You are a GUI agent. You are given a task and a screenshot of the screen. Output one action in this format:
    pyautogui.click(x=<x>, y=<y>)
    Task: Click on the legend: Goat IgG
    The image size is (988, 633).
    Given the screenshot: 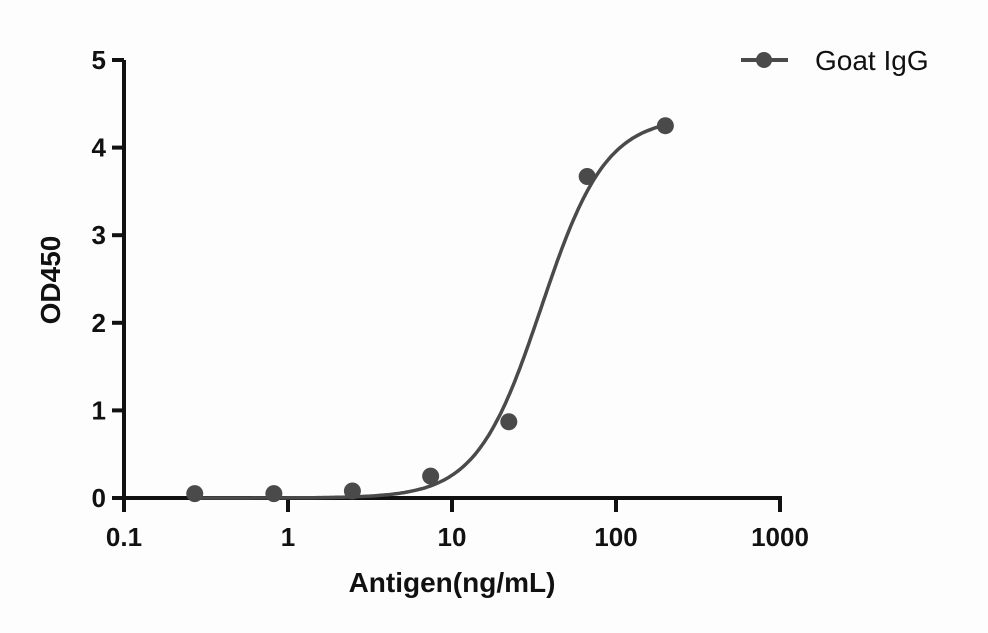 What is the action you would take?
    pyautogui.click(x=835, y=60)
    